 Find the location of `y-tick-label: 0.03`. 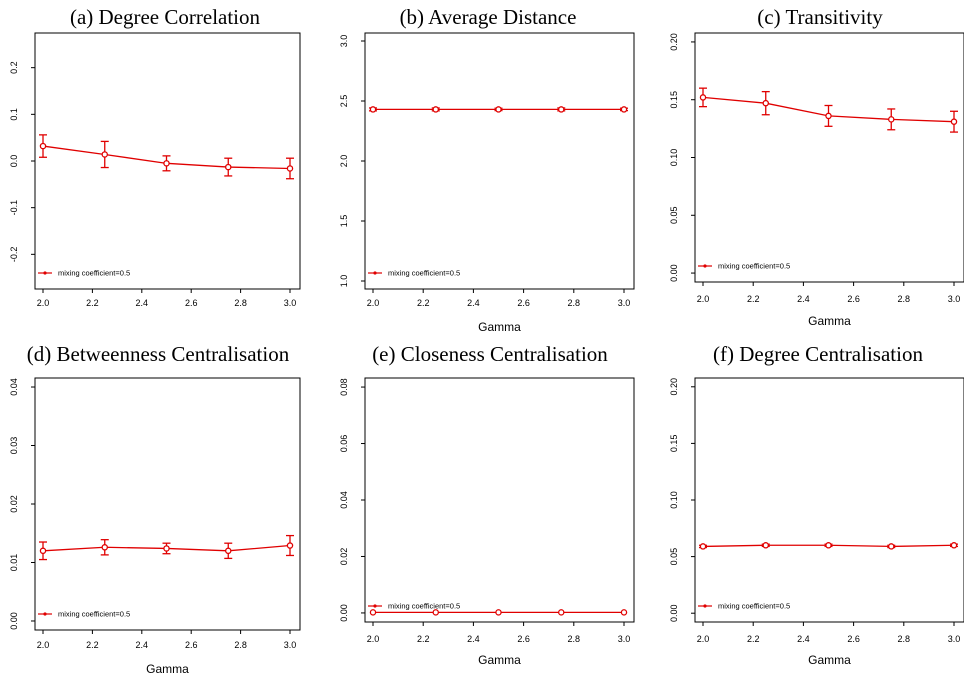

y-tick-label: 0.03 is located at coordinates (14, 446).